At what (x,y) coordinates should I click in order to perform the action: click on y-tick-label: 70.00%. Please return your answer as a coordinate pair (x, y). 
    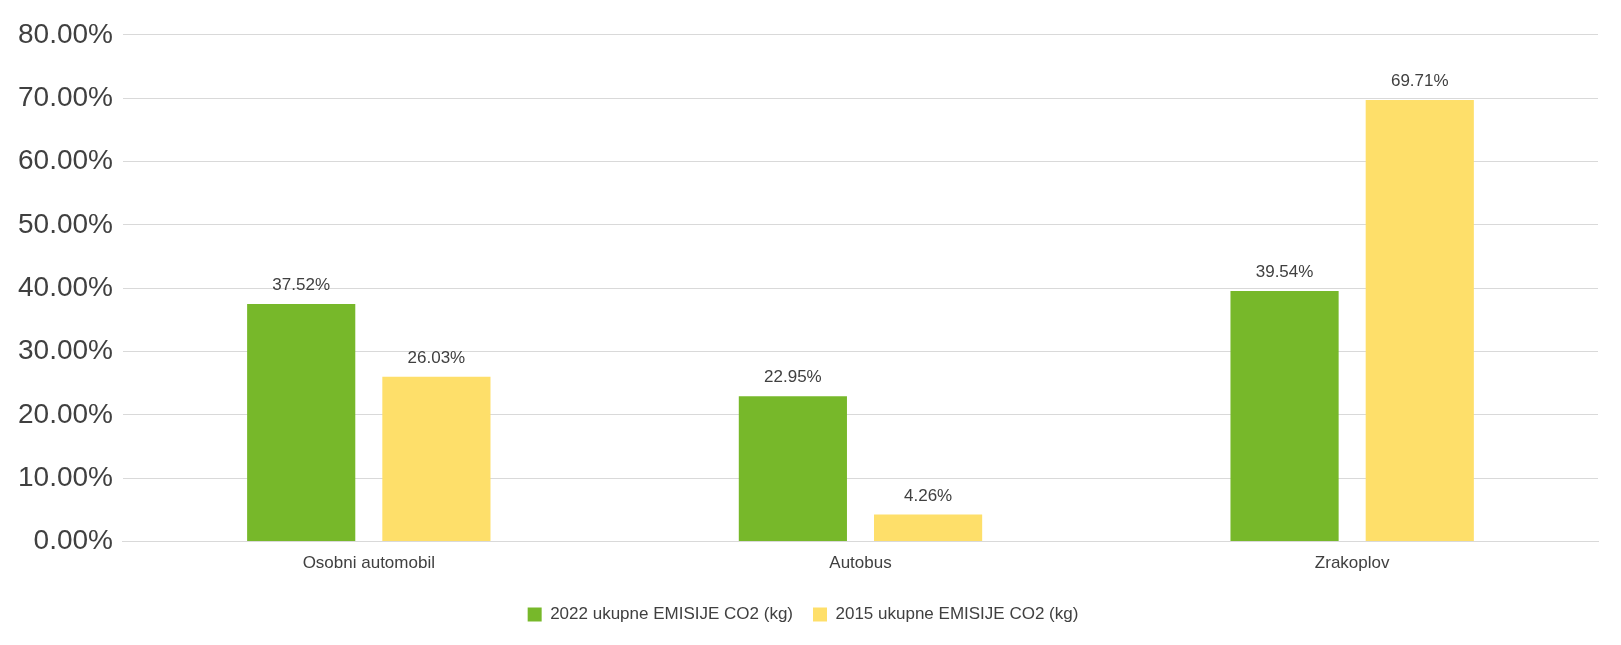
    Looking at the image, I should click on (65, 96).